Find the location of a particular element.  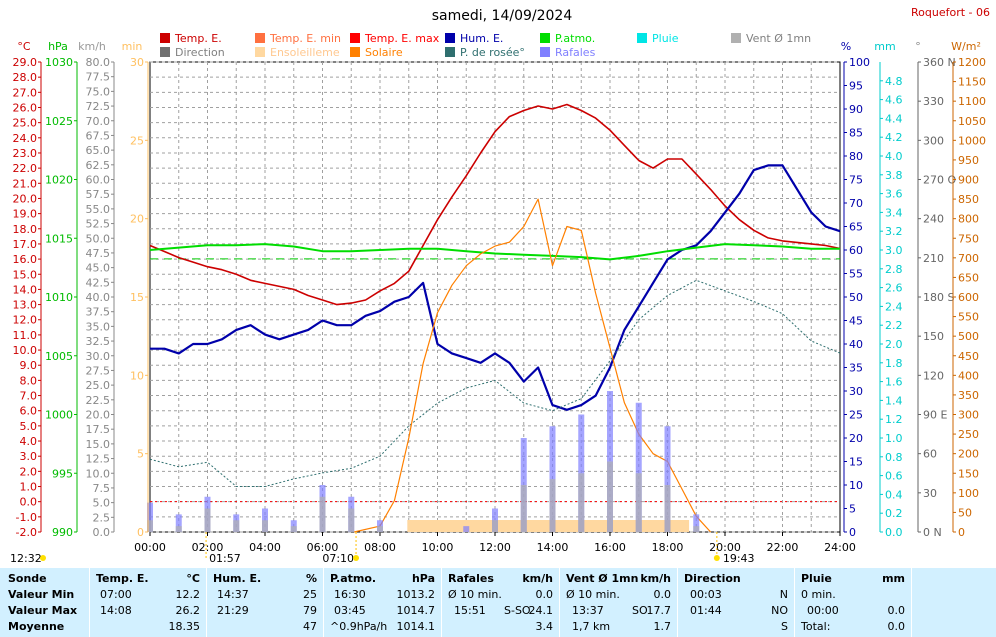

x-axis-label: 04:00 is located at coordinates (265, 547).